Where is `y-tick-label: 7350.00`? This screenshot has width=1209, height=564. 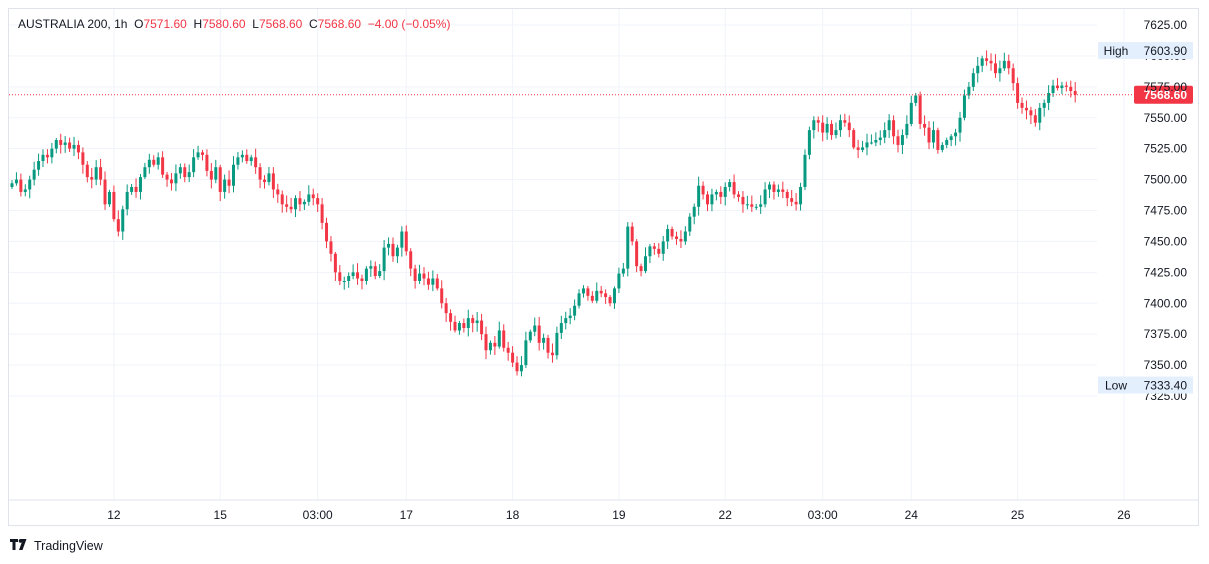
y-tick-label: 7350.00 is located at coordinates (1166, 365).